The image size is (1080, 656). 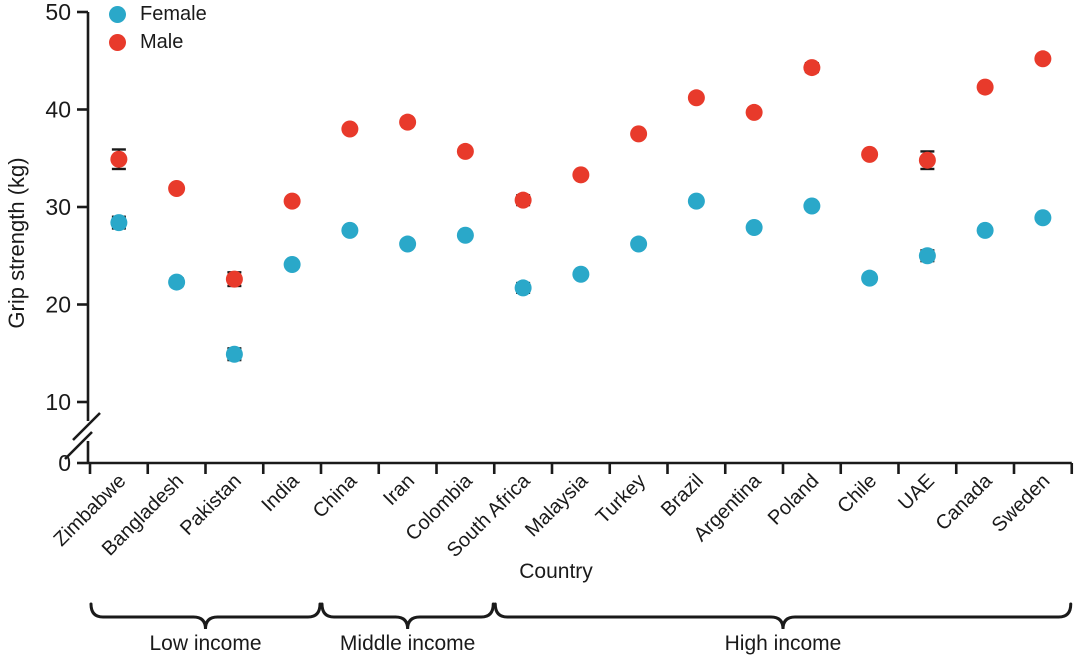 What do you see at coordinates (119, 223) in the screenshot?
I see `point-female-zimbabwe` at bounding box center [119, 223].